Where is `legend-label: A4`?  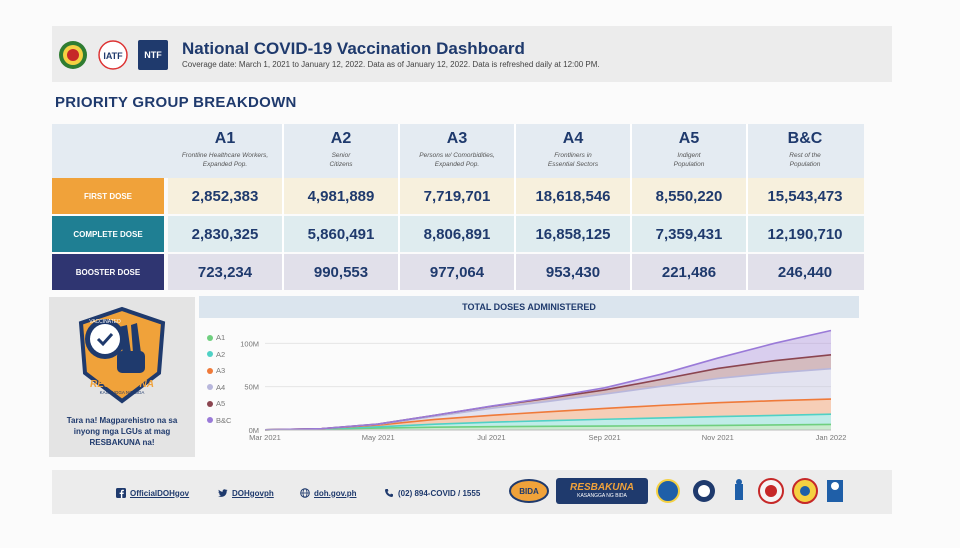
legend-label: A4 is located at coordinates (221, 387).